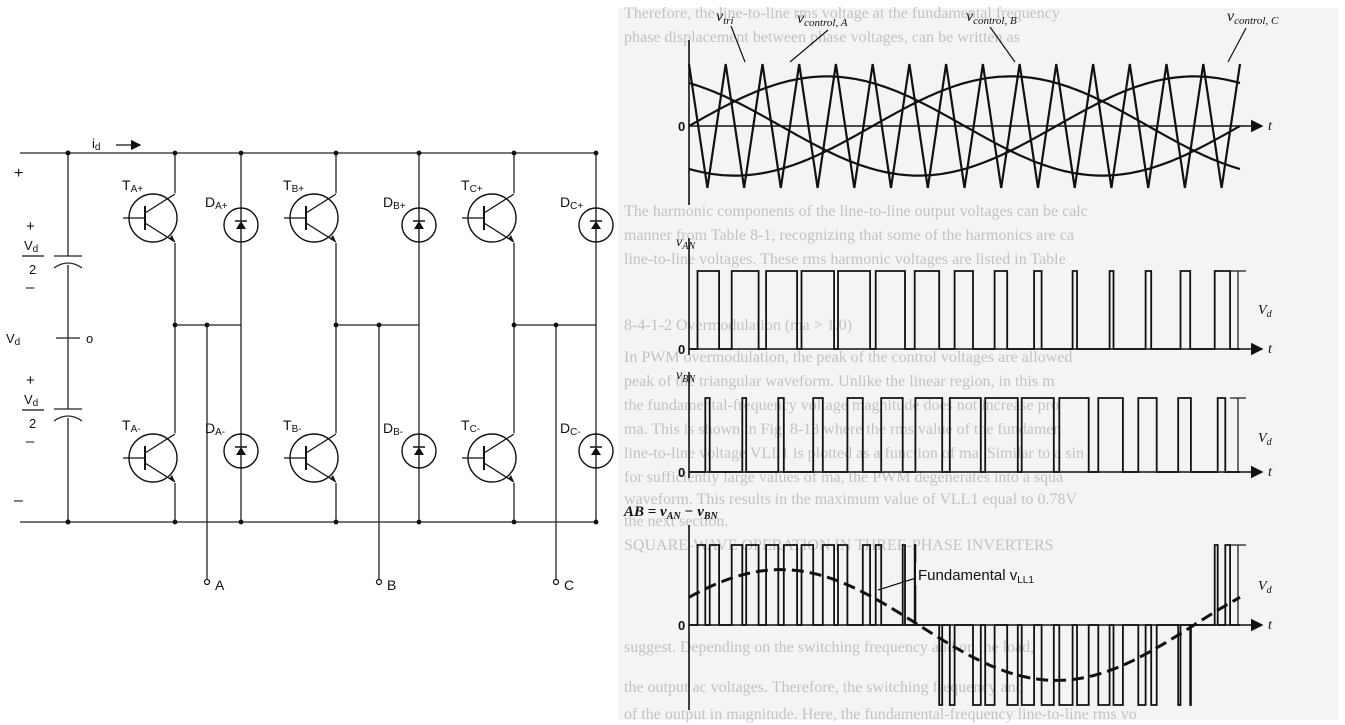 This screenshot has height=725, width=1345. Describe the element at coordinates (13, 339) in the screenshot. I see `dc-voltage-label: Vd` at that location.